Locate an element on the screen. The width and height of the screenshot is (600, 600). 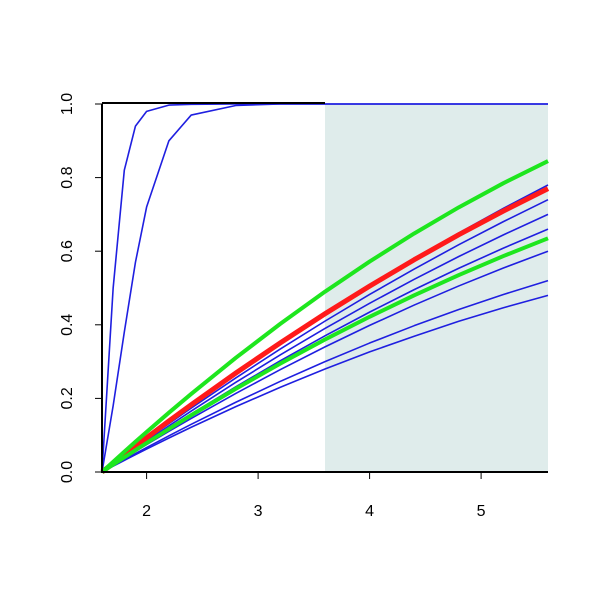
x-tick-label: 3 is located at coordinates (258, 511).